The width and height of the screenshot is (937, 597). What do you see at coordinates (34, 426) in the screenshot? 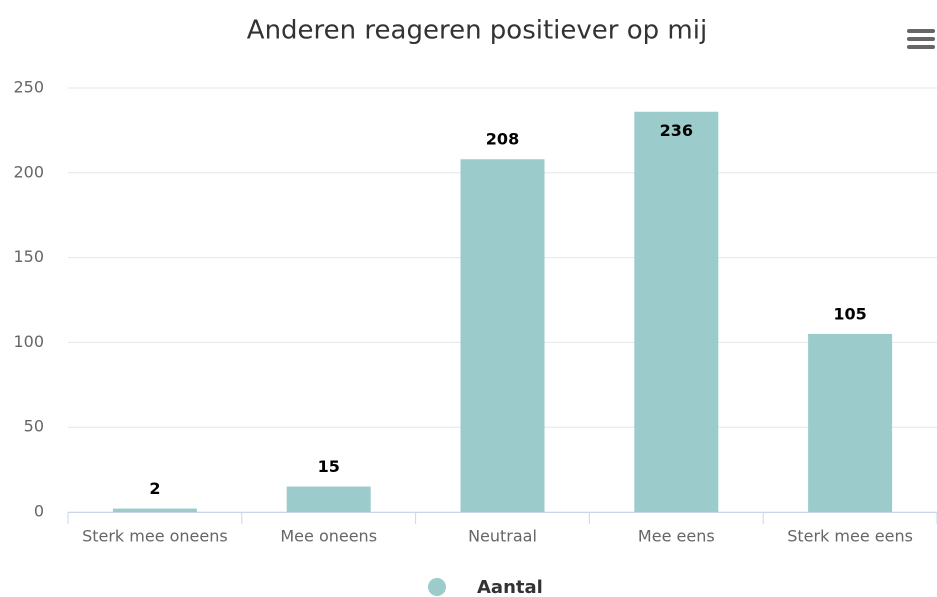
I see `y-tick-label: 50` at bounding box center [34, 426].